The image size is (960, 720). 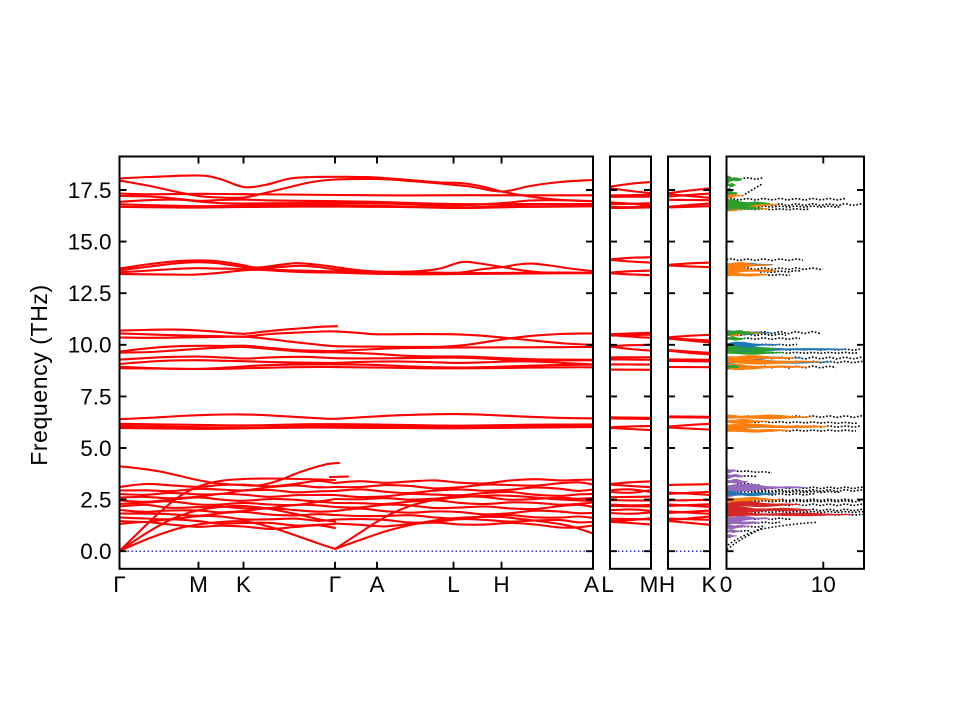 What do you see at coordinates (95, 396) in the screenshot?
I see `svg-text: 7.5` at bounding box center [95, 396].